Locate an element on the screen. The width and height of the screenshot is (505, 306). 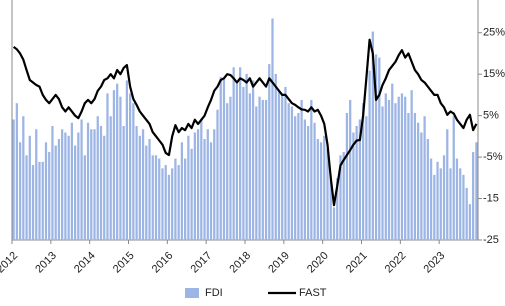
legend-label: FAST is located at coordinates (313, 293).